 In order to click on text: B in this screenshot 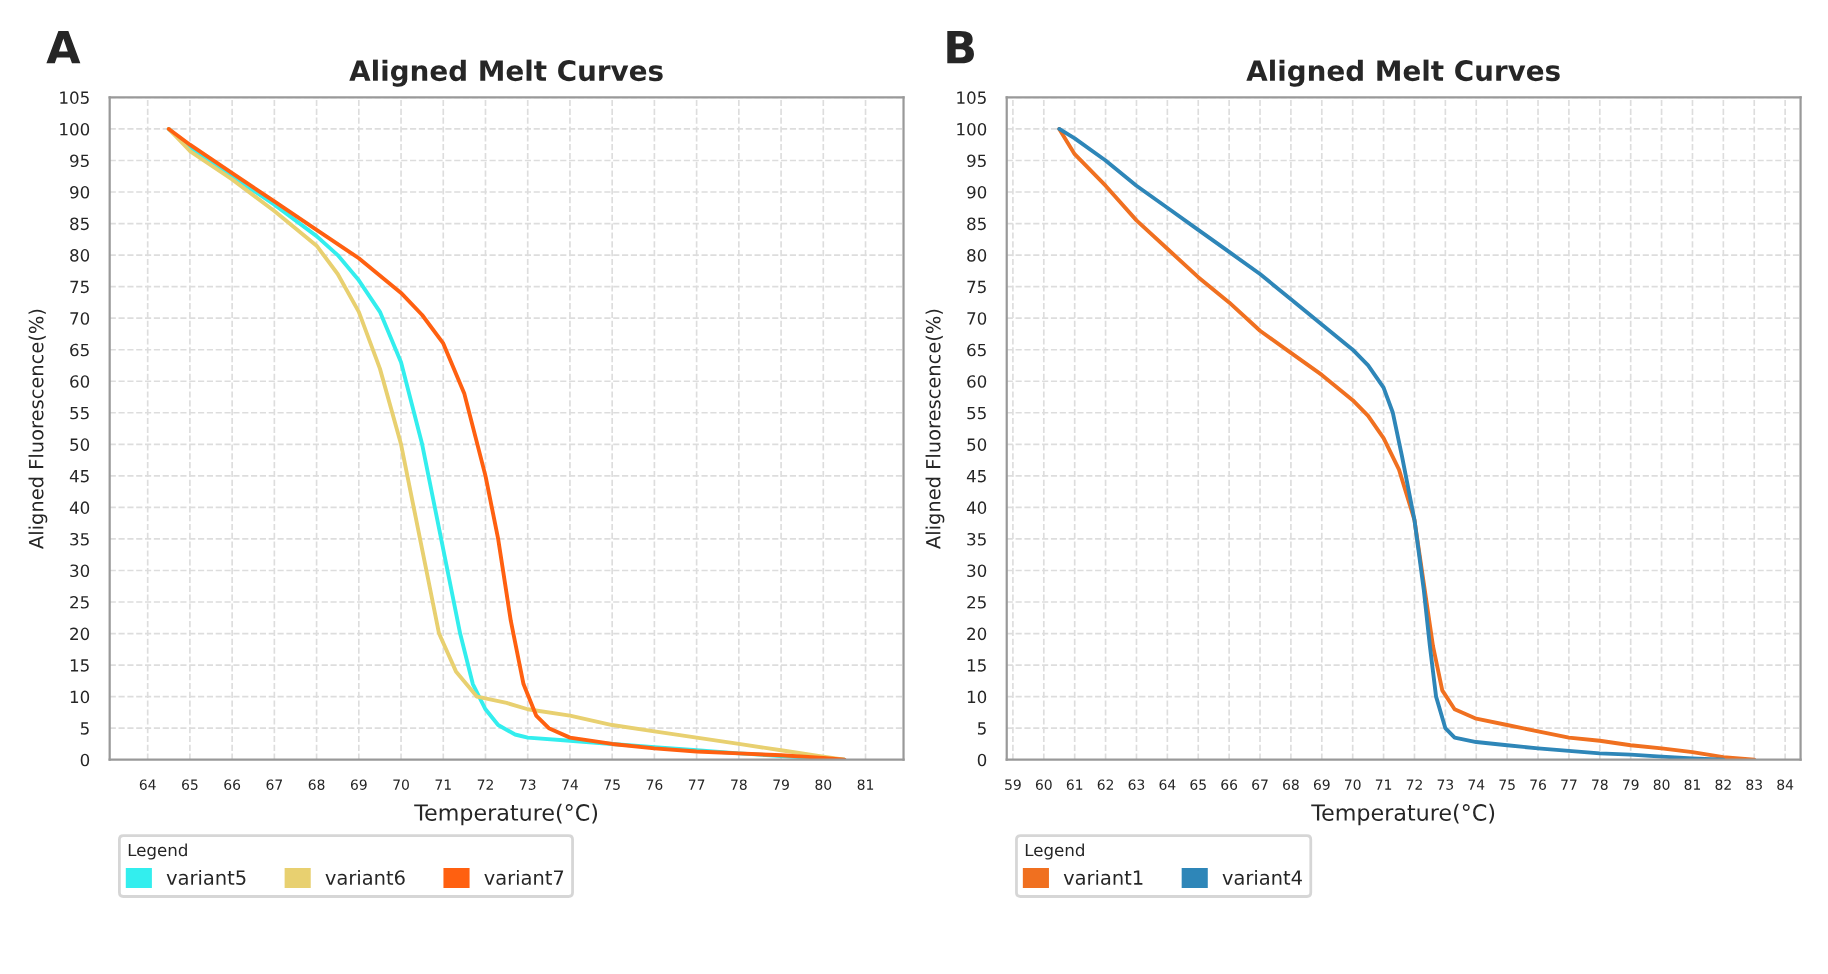, I will do `click(960, 47)`.